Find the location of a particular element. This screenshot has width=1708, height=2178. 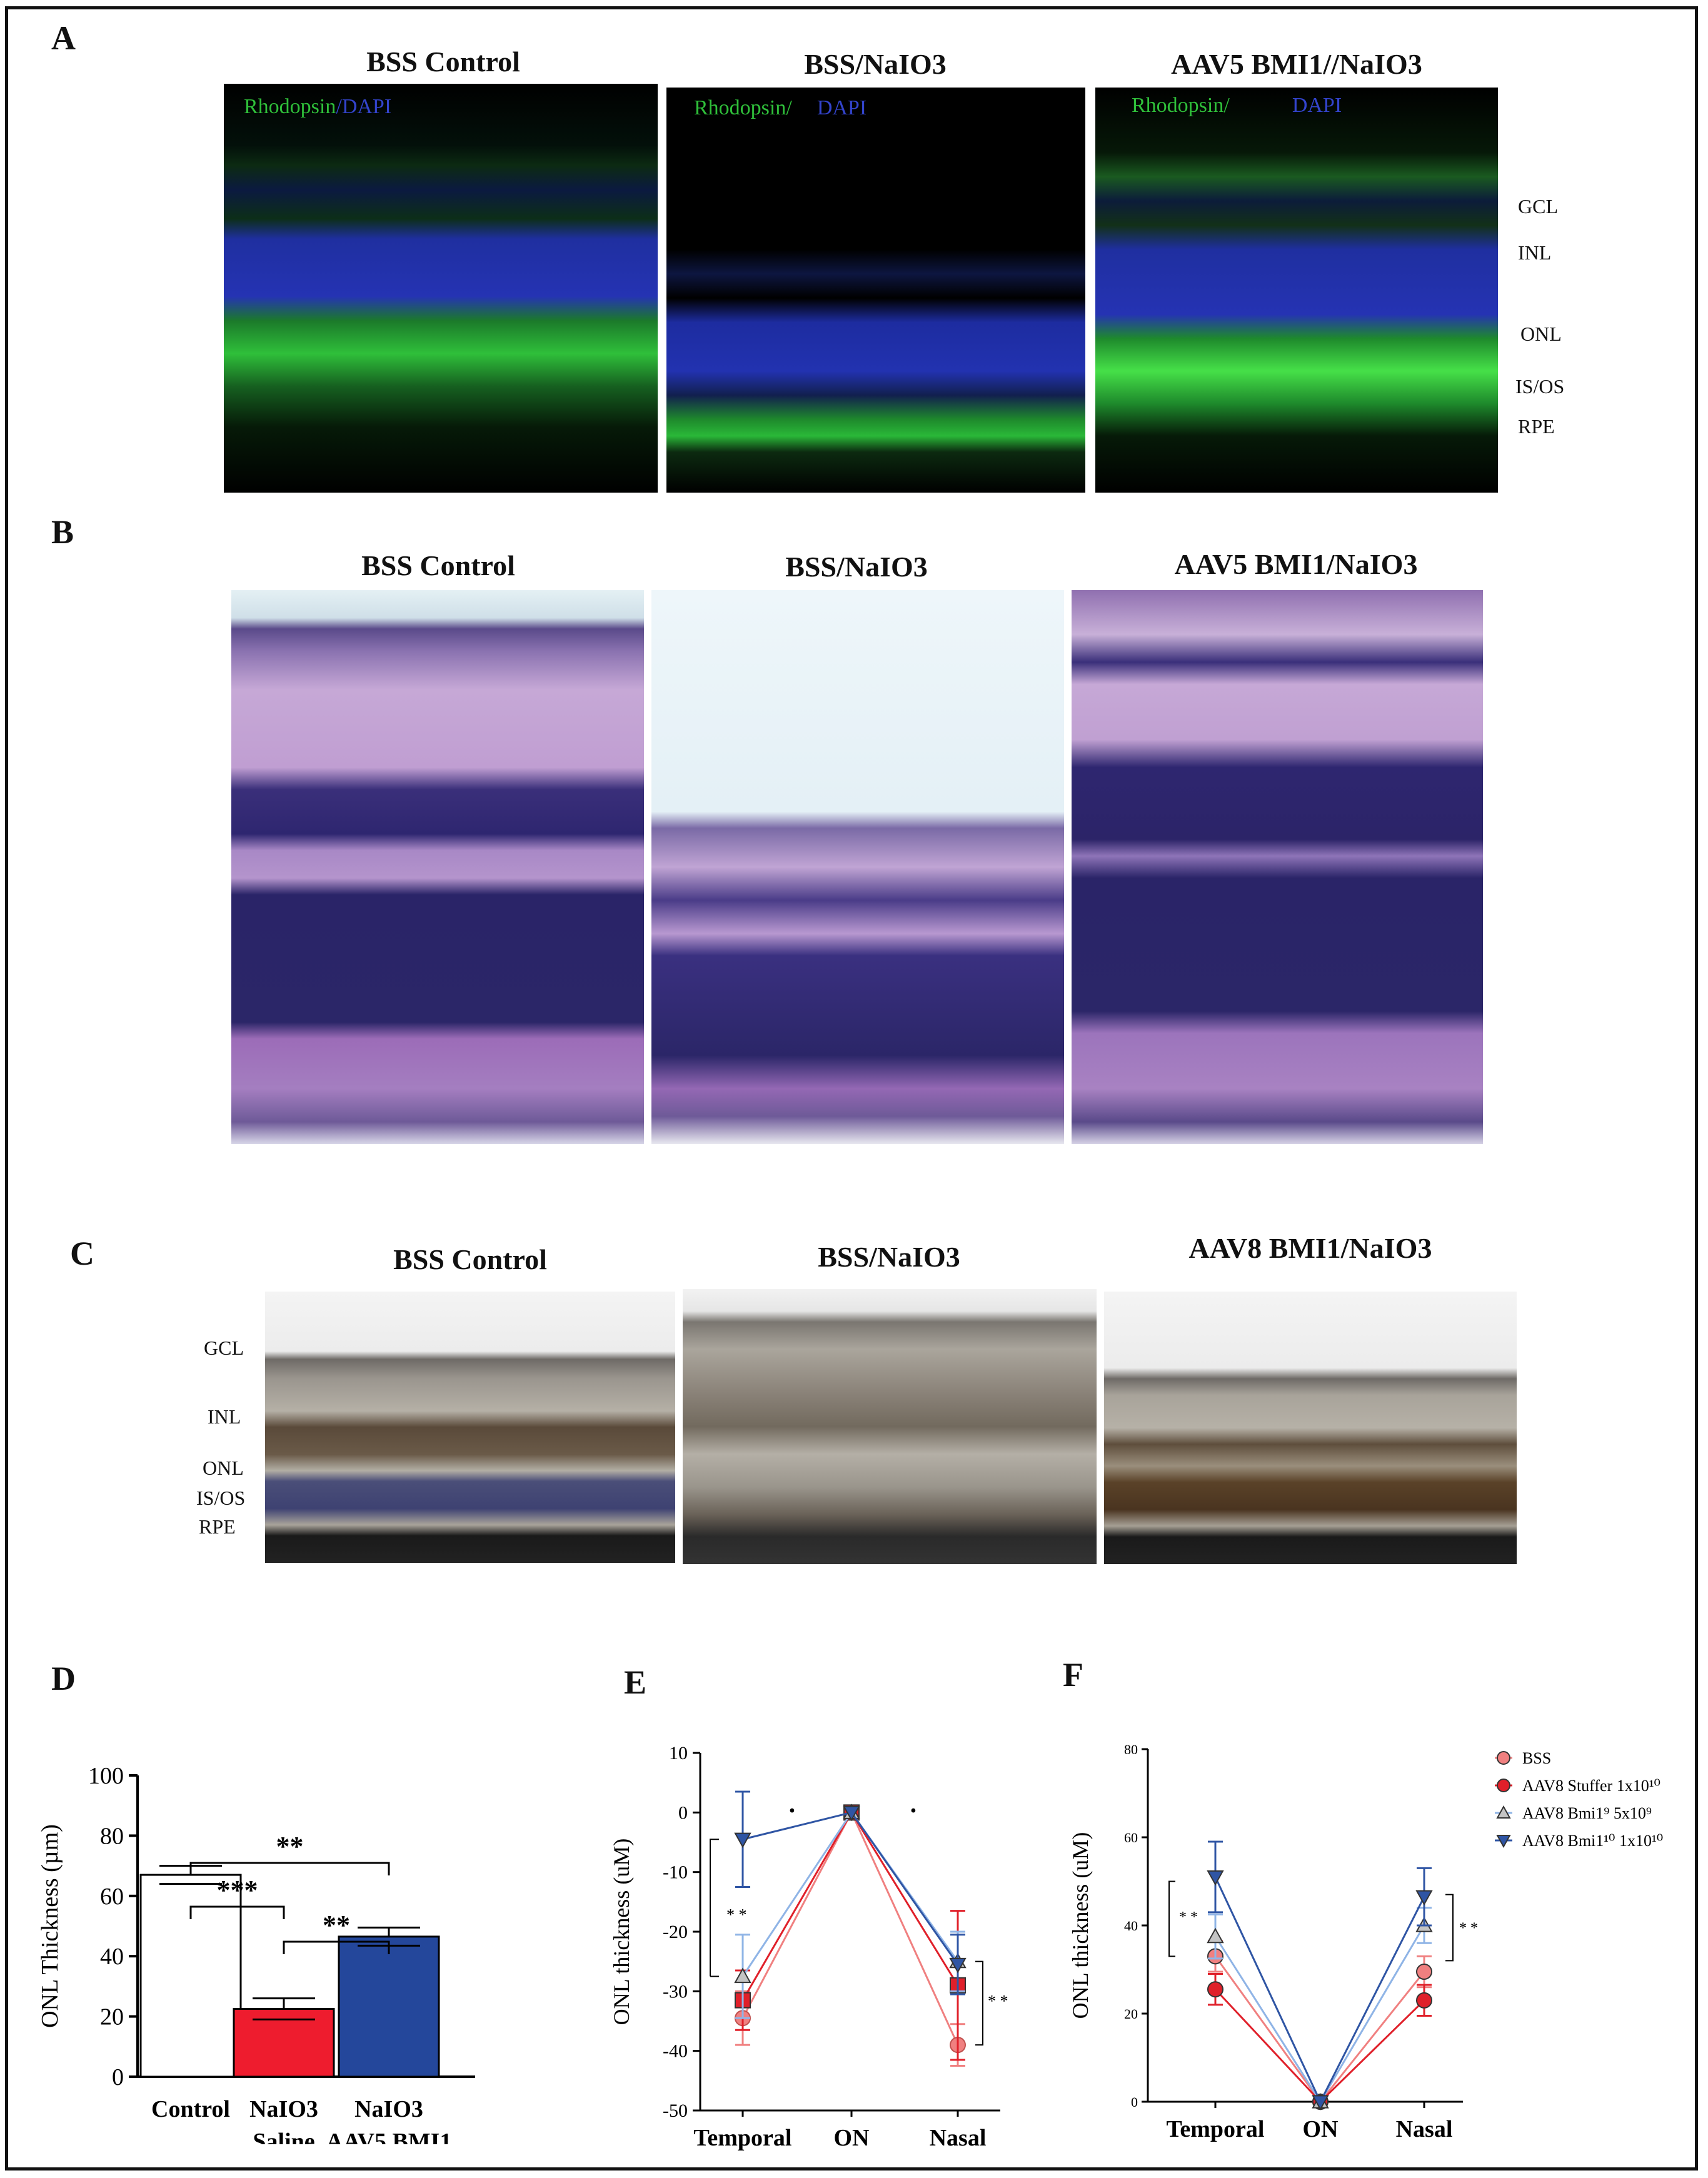

panel-c-title-2: BSS/NaIO3 is located at coordinates (889, 1257).